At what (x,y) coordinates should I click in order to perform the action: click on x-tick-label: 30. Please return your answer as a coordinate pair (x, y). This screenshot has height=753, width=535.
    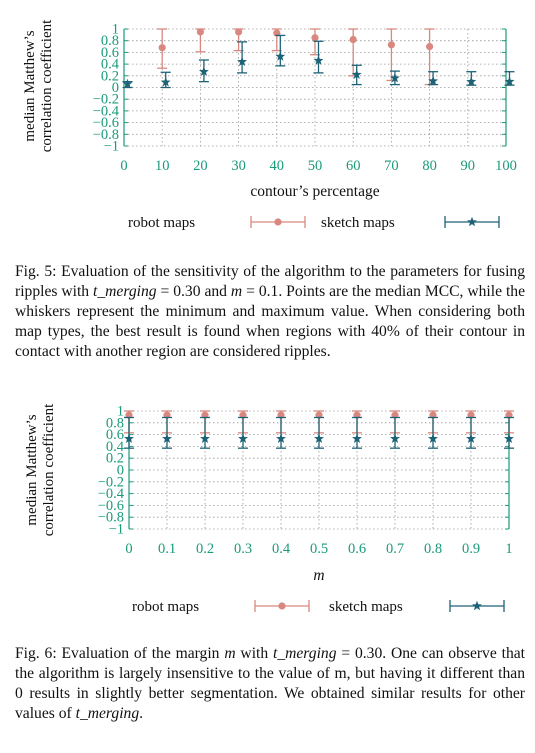
    Looking at the image, I should click on (238, 166).